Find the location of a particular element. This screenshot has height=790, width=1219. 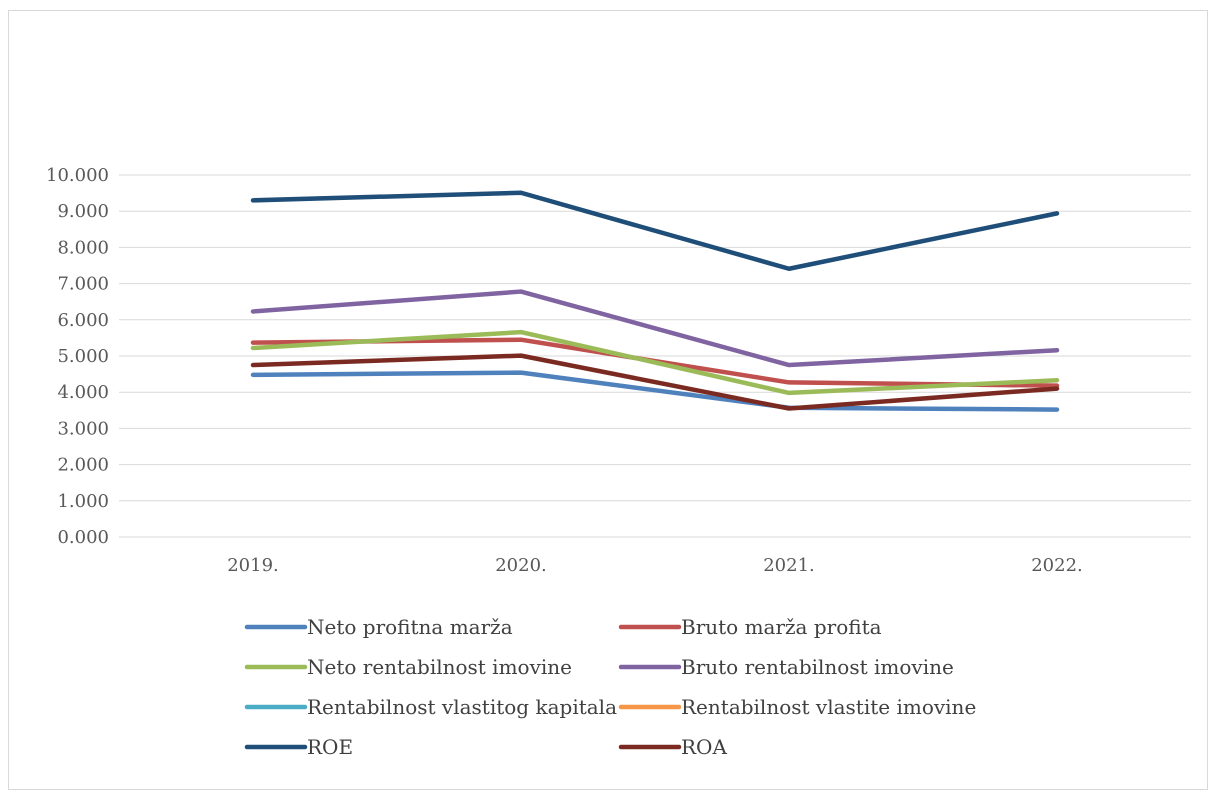

y-tick-label: 0.000 is located at coordinates (83, 537).